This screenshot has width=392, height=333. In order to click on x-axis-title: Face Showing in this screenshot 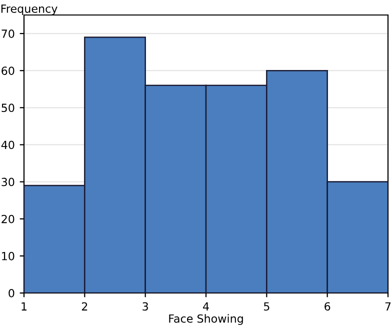, I will do `click(206, 319)`.